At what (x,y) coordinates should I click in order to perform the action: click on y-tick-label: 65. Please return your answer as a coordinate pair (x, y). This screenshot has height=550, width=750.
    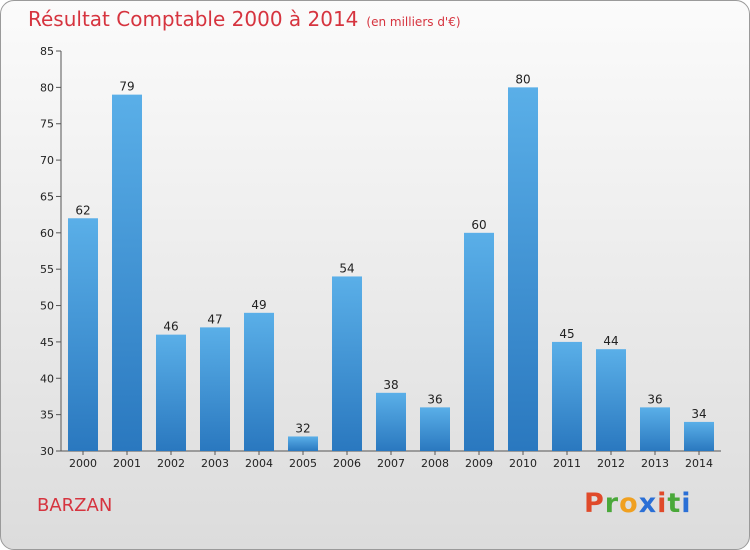
    Looking at the image, I should click on (47, 196).